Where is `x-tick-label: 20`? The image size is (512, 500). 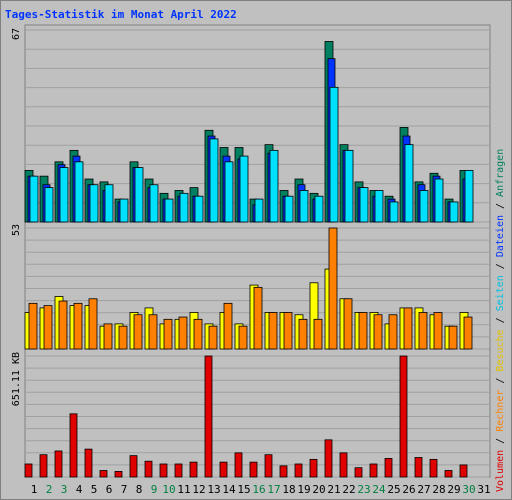 x-tick-label: 20 is located at coordinates (318, 489).